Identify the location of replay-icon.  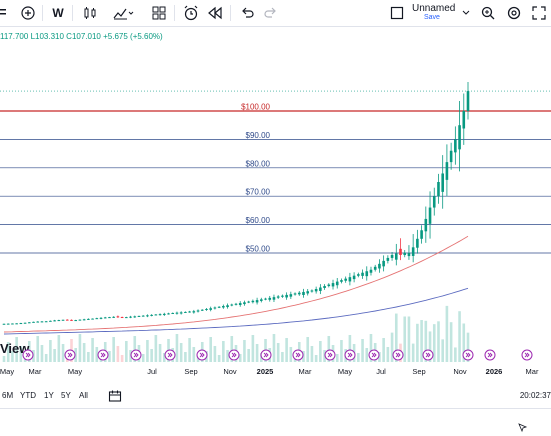
(215, 13).